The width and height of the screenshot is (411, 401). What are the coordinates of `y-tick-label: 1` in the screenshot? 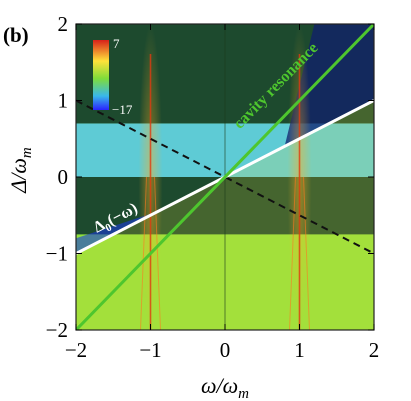 It's located at (63, 101).